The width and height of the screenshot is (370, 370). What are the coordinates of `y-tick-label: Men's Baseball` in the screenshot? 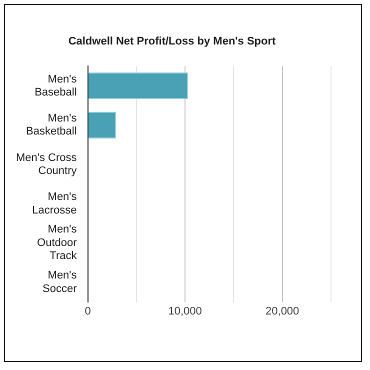 It's located at (56, 85).